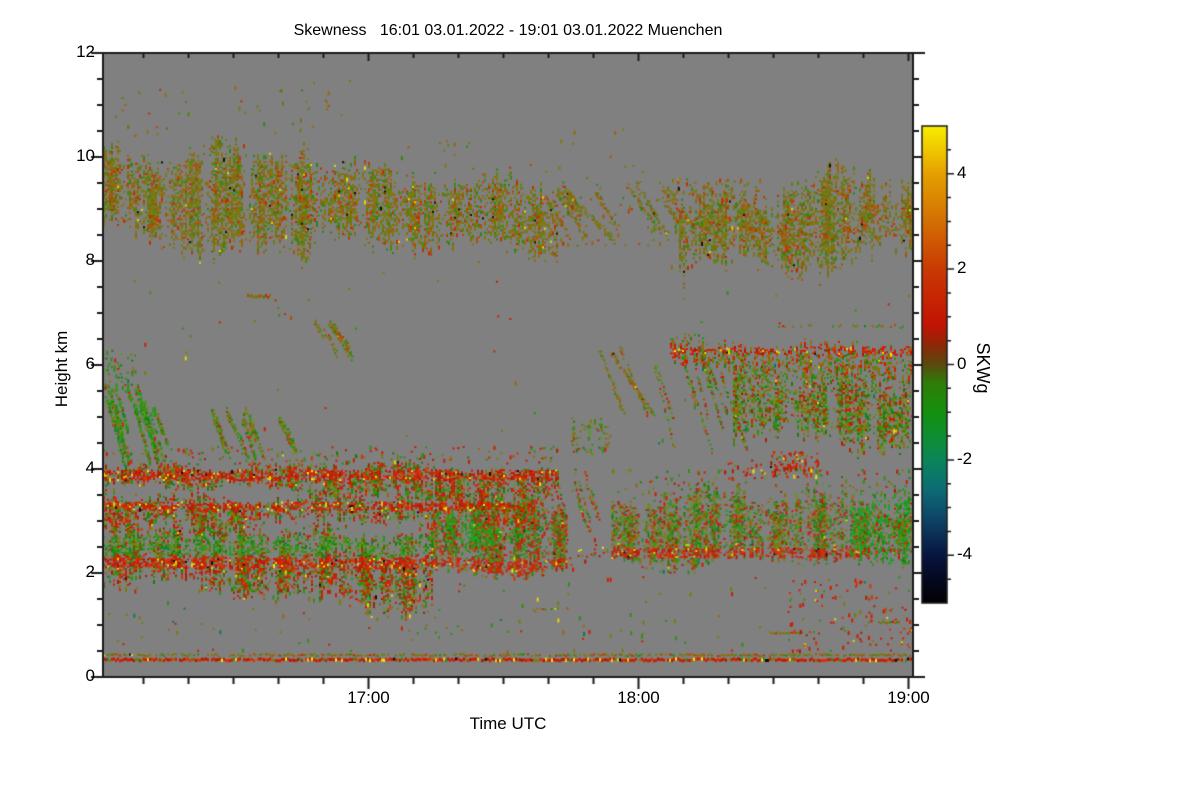 The height and width of the screenshot is (800, 1200). I want to click on colorbar-tick-label--4: -4, so click(965, 554).